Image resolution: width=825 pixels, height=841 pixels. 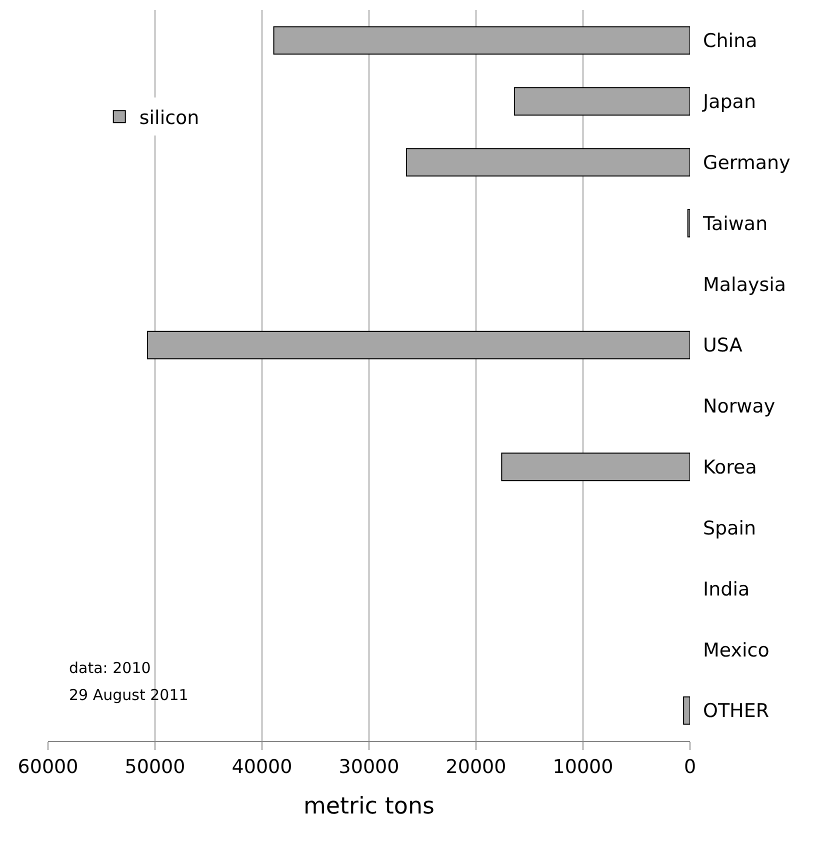 What do you see at coordinates (722, 345) in the screenshot?
I see `y-tick-label: USA` at bounding box center [722, 345].